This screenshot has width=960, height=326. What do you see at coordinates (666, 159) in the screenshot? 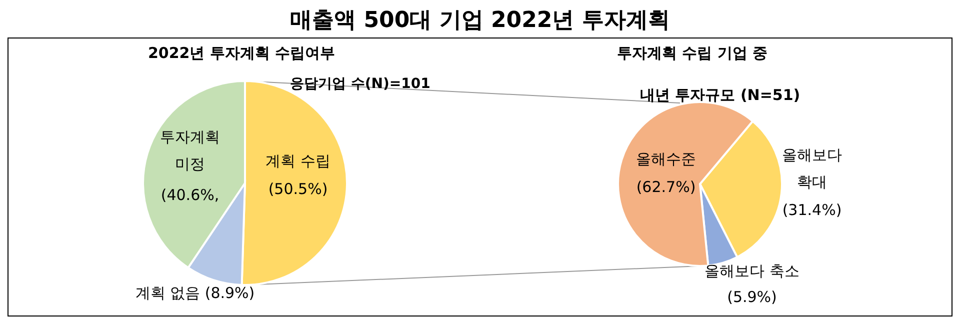
I see `slice-label: 올해수준` at bounding box center [666, 159].